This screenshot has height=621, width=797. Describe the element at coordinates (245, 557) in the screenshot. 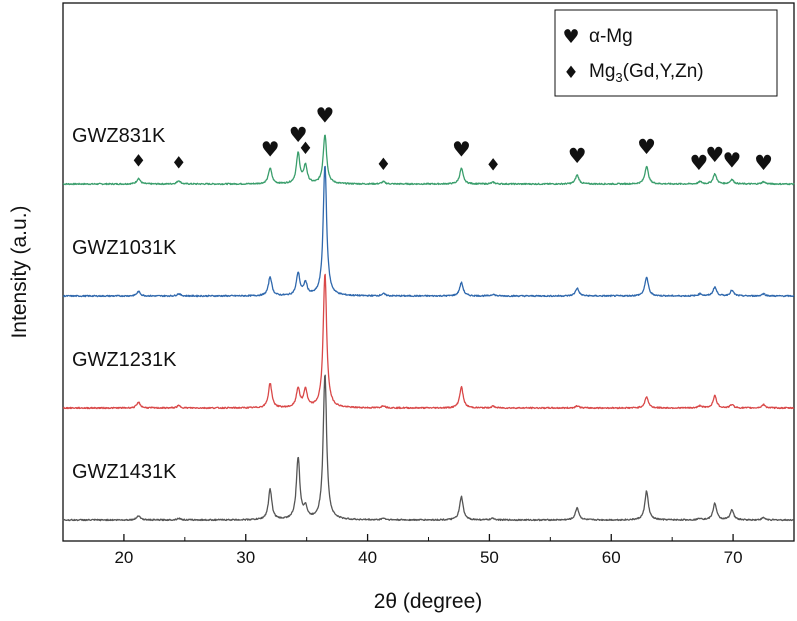

I see `x-tick-label-30: 30` at that location.